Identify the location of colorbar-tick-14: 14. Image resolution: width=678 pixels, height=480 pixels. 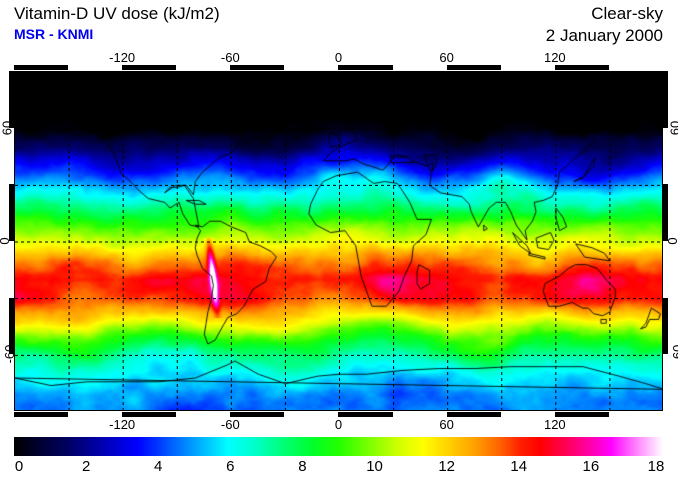
(519, 466).